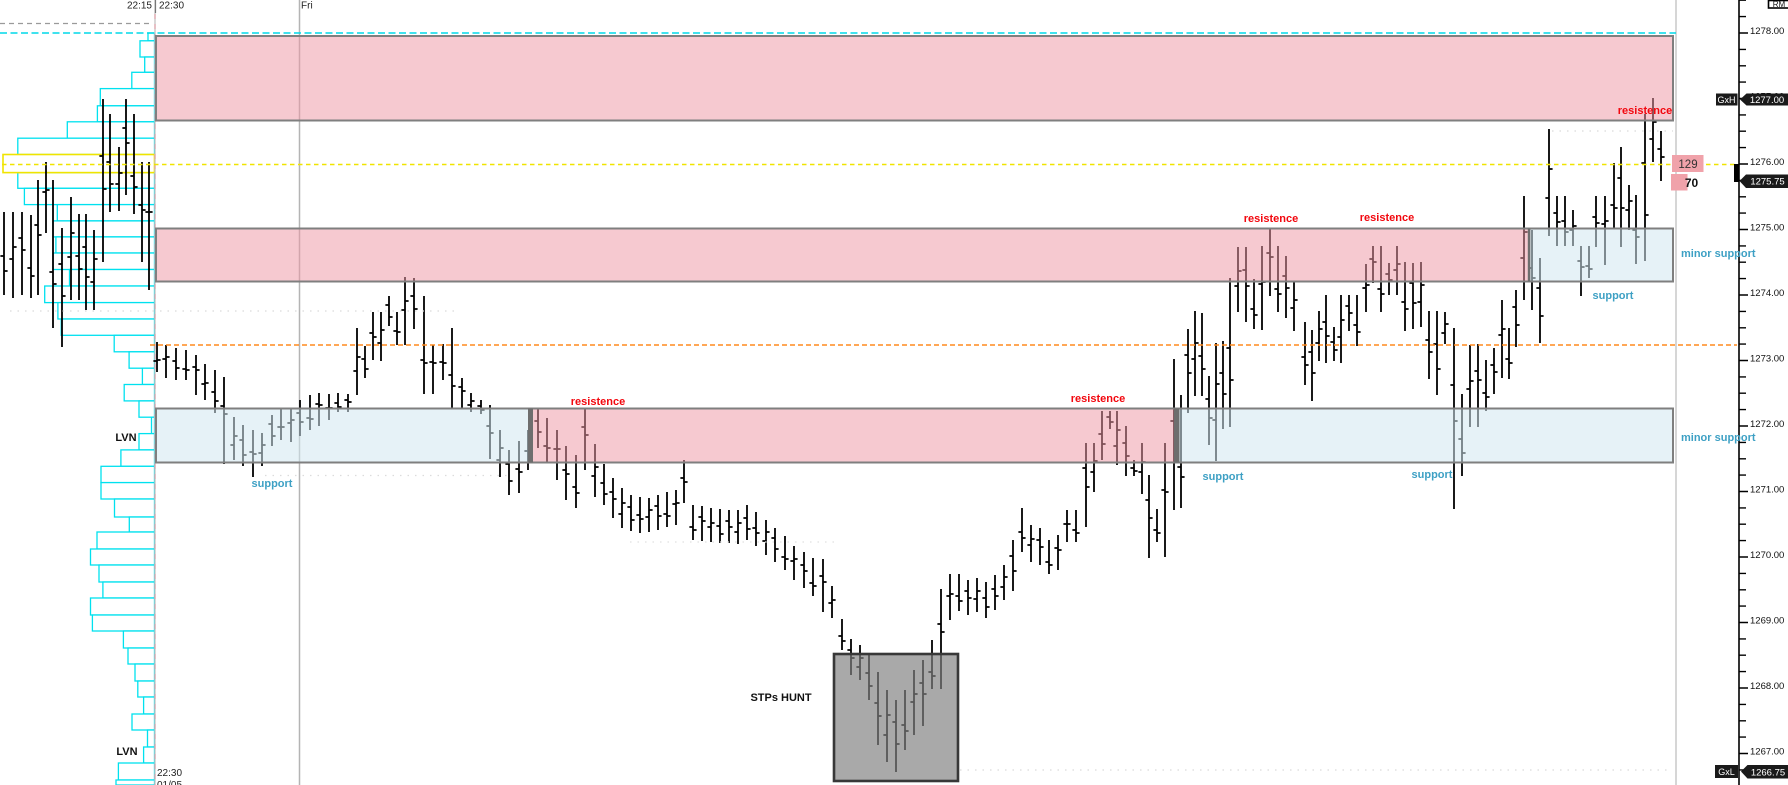 The image size is (1788, 785). I want to click on svg-text: 1267.00, so click(1767, 751).